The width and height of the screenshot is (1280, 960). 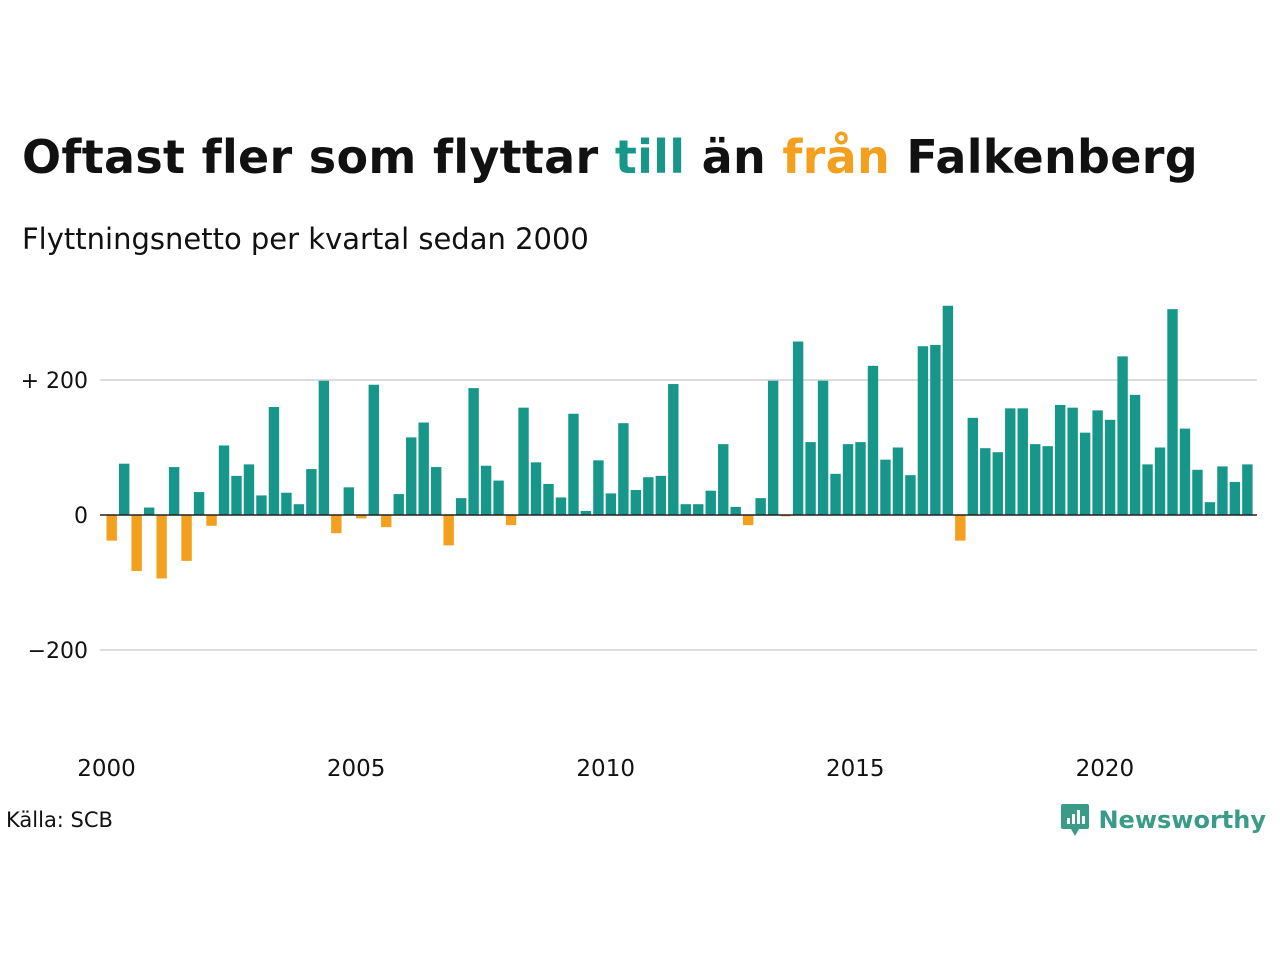 I want to click on x-tick-label: 2005, so click(x=356, y=769).